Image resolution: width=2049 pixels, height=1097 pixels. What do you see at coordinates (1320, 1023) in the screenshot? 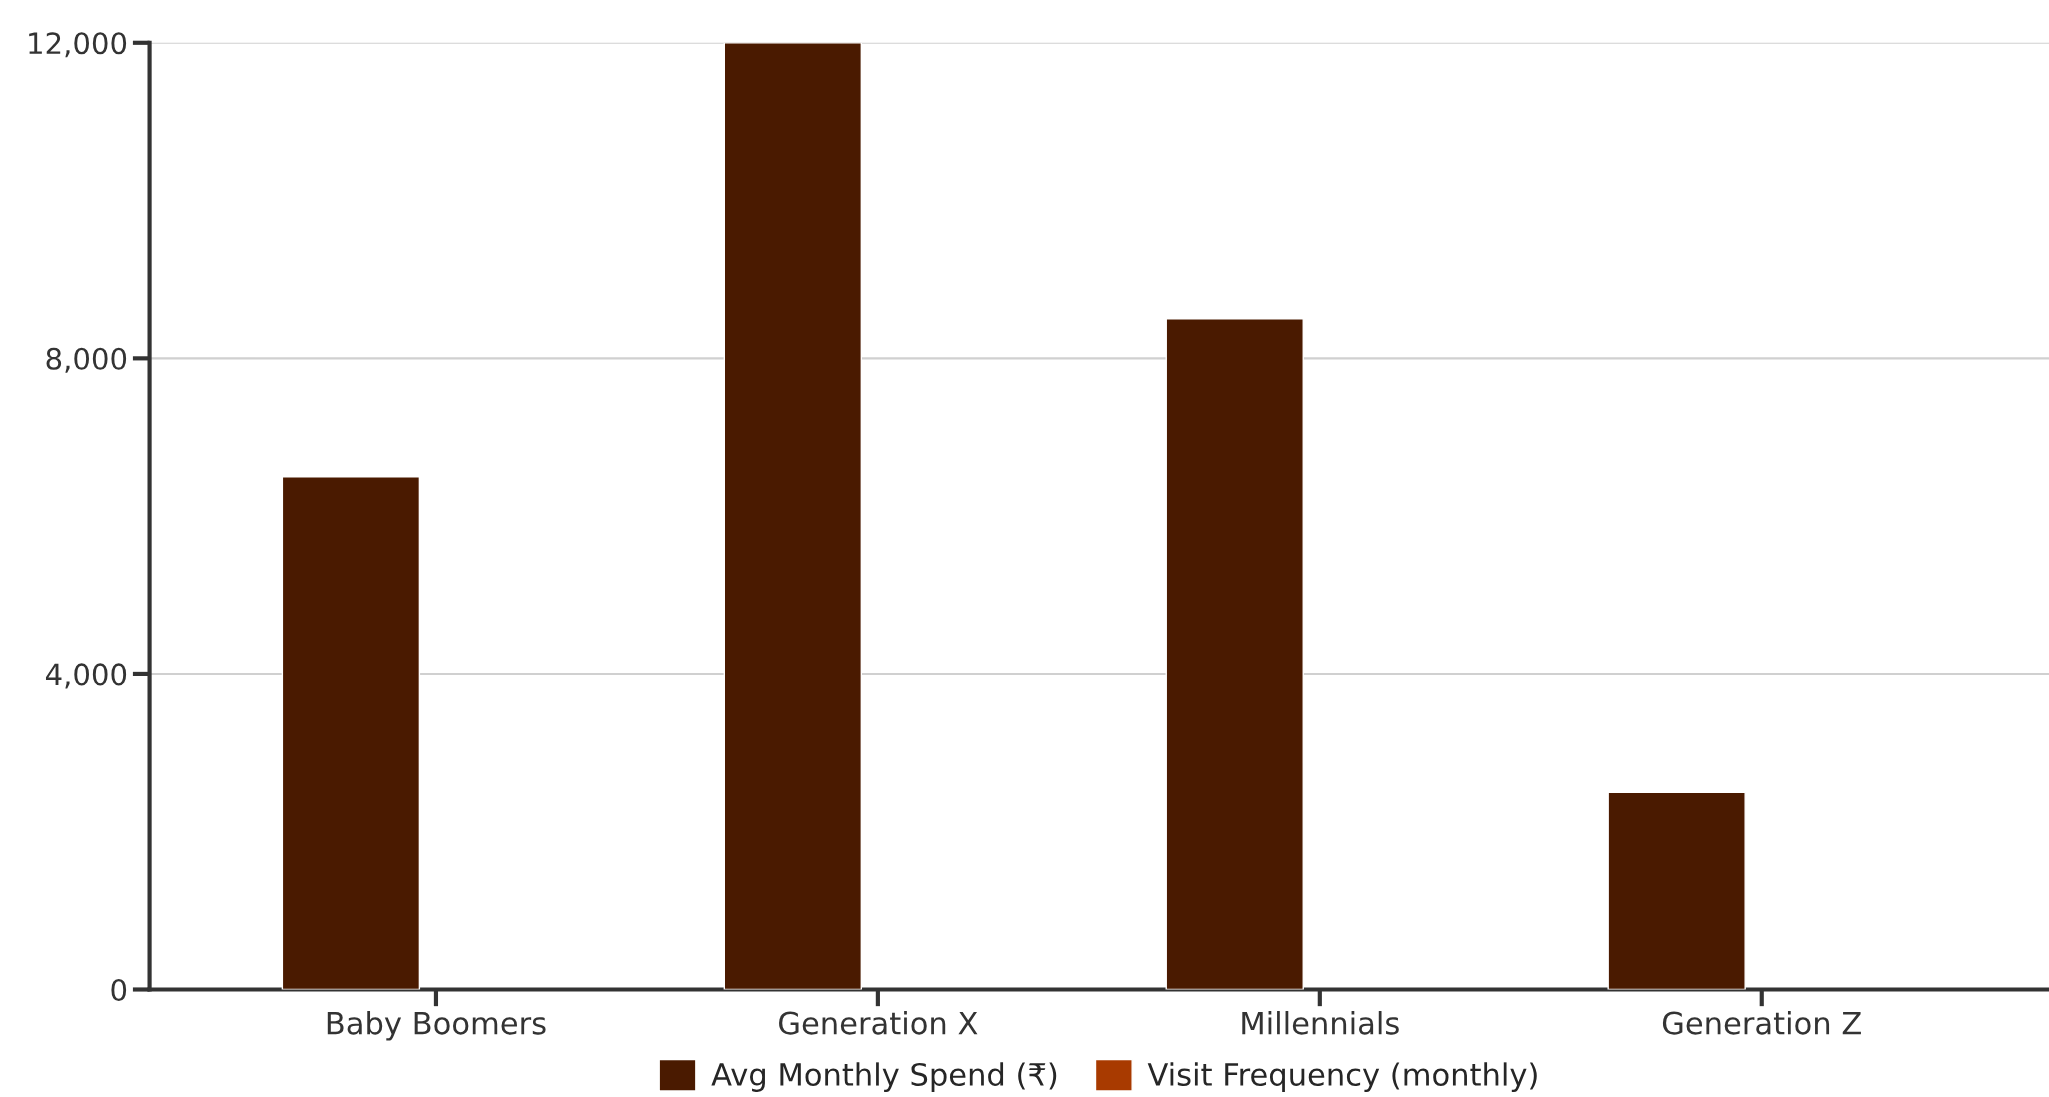
I see `x-tick-label: Millennials` at bounding box center [1320, 1023].